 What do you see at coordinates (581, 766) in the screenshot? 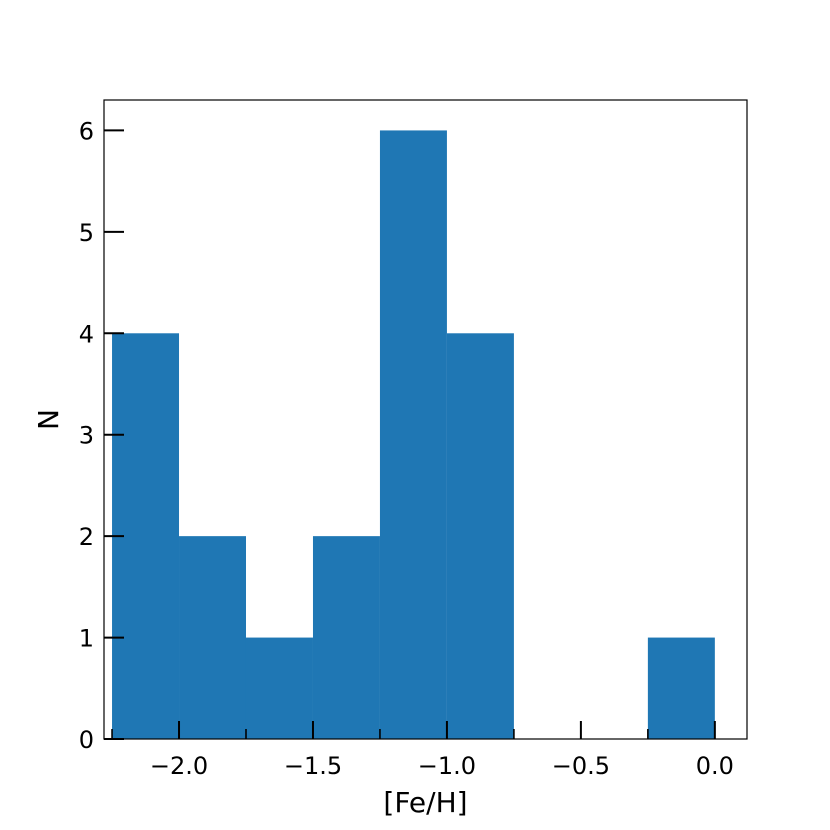
I see `x-tick-label: −0.5` at bounding box center [581, 766].